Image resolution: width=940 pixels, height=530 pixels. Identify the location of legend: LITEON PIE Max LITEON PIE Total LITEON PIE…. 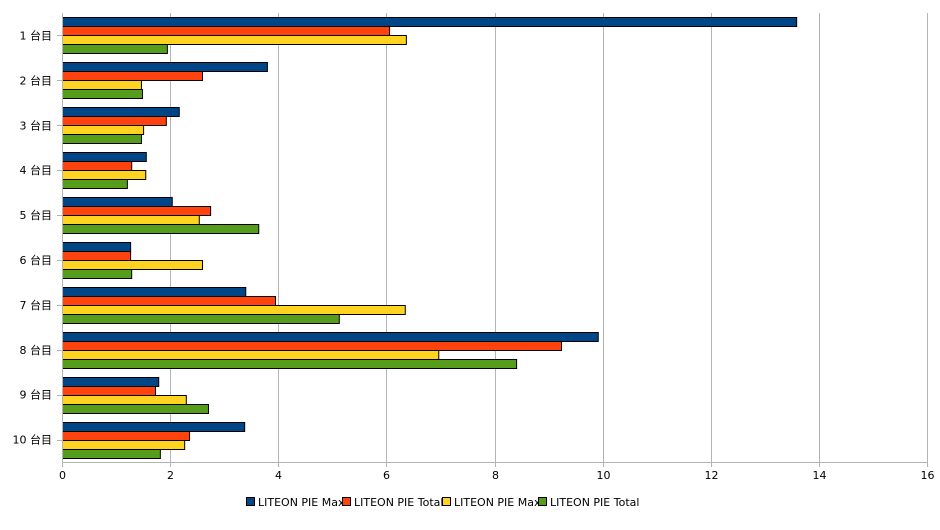
(442, 502).